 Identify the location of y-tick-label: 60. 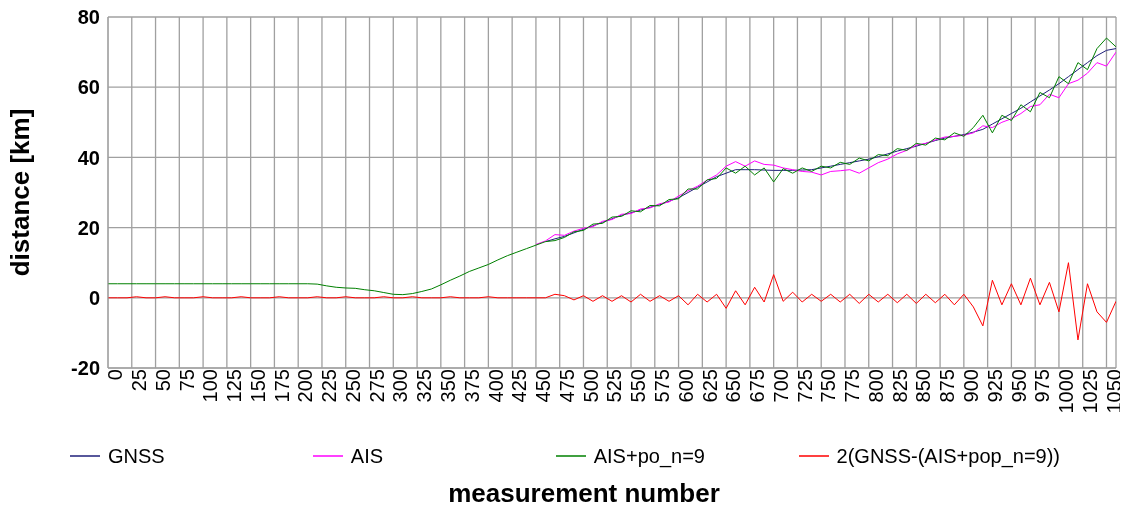
(88, 87).